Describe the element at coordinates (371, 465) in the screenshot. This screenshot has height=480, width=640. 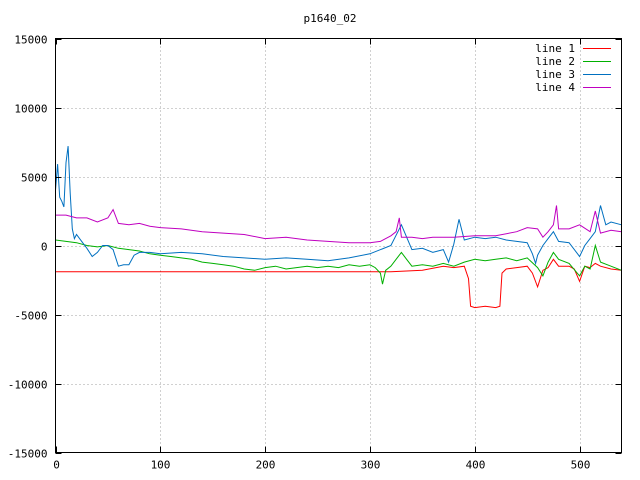
I see `x-tick-label: 300` at that location.